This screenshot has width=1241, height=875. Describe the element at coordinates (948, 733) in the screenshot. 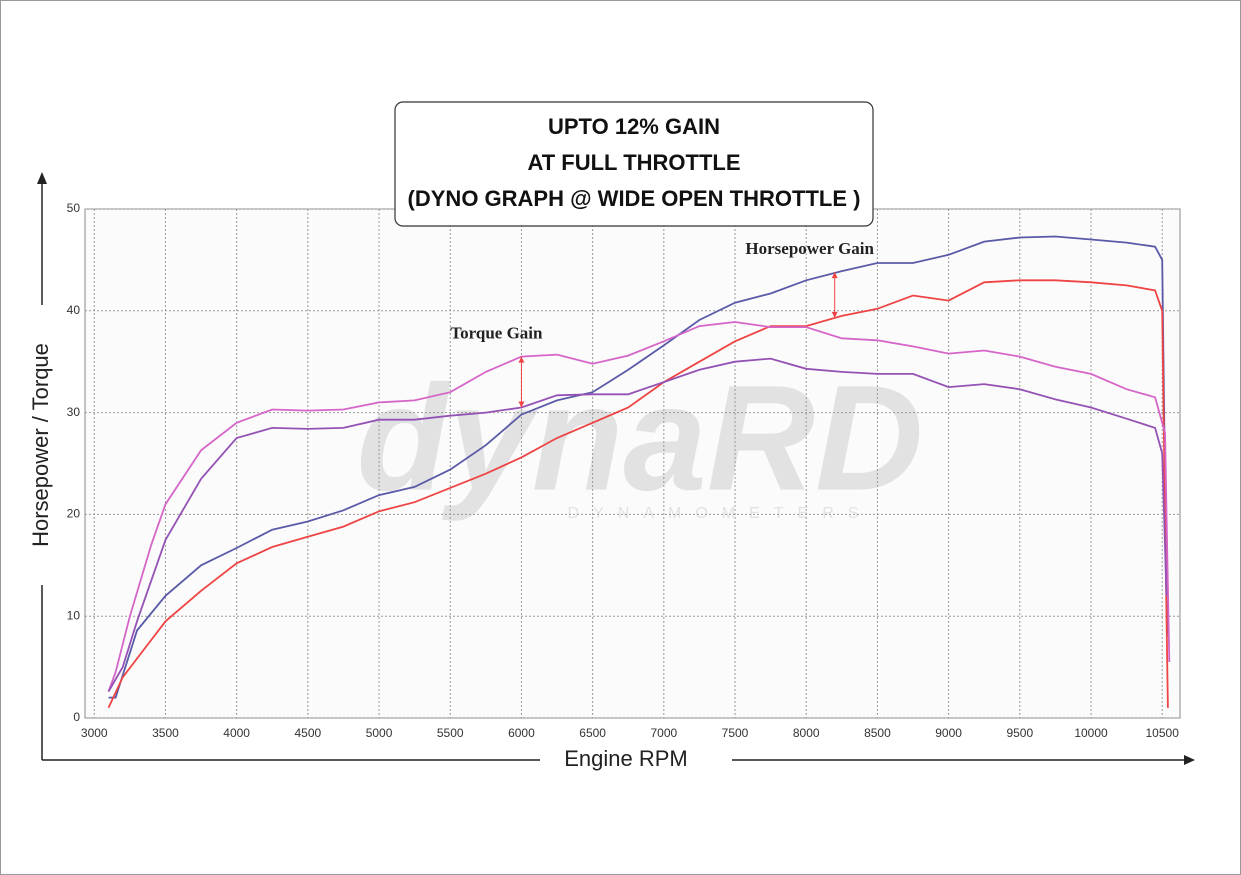

I see `x-tick-label: 9000` at that location.